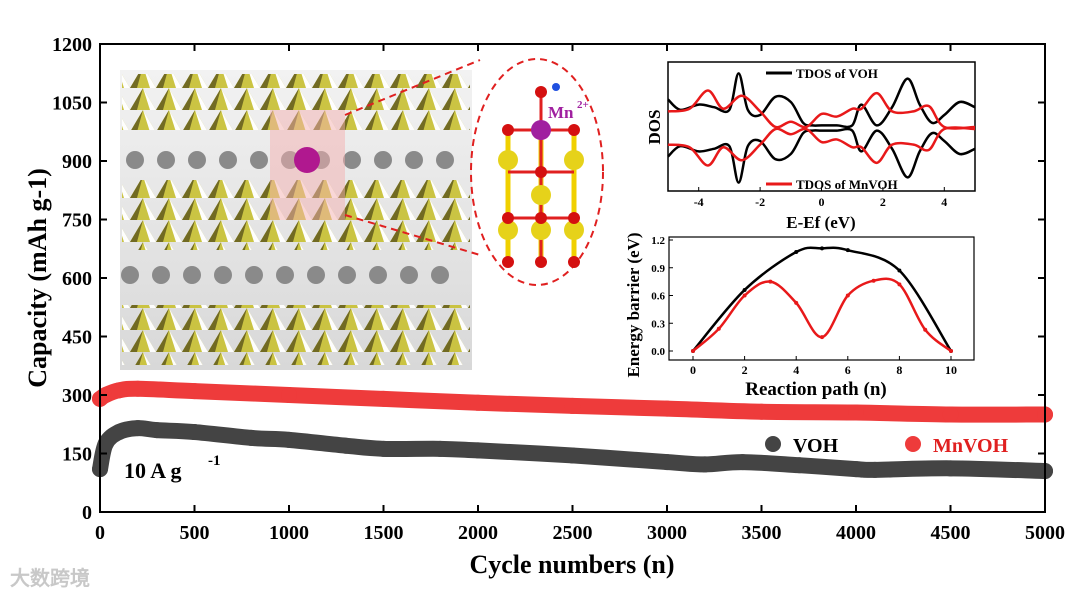  I want to click on x-tick-label: 1500, so click(384, 533).